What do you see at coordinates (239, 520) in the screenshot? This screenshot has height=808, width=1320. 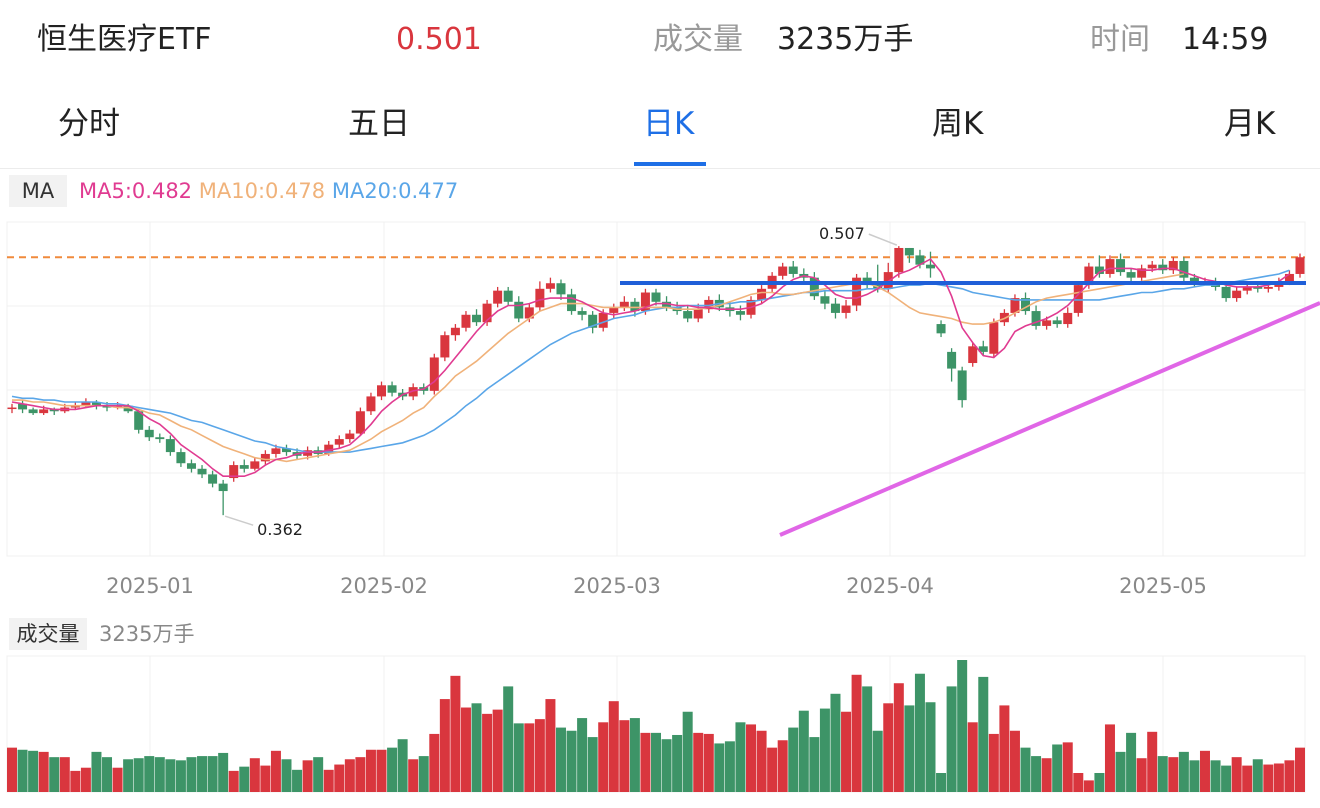 I see `min-annotation-leader` at bounding box center [239, 520].